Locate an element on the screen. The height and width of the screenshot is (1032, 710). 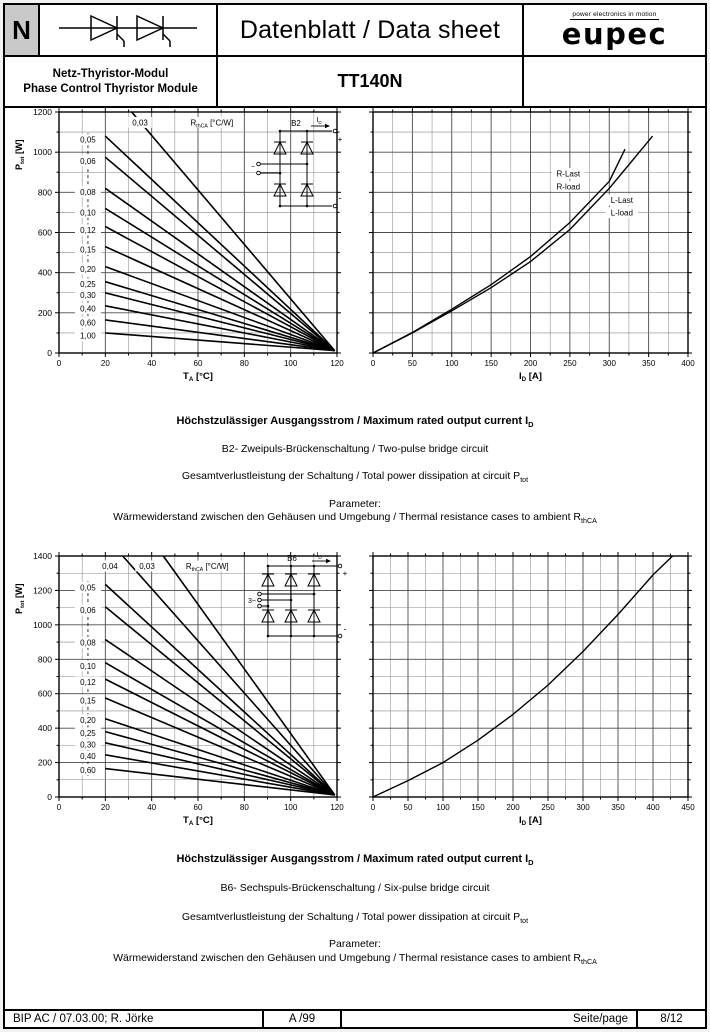
svg-text: 0,04 is located at coordinates (110, 566).